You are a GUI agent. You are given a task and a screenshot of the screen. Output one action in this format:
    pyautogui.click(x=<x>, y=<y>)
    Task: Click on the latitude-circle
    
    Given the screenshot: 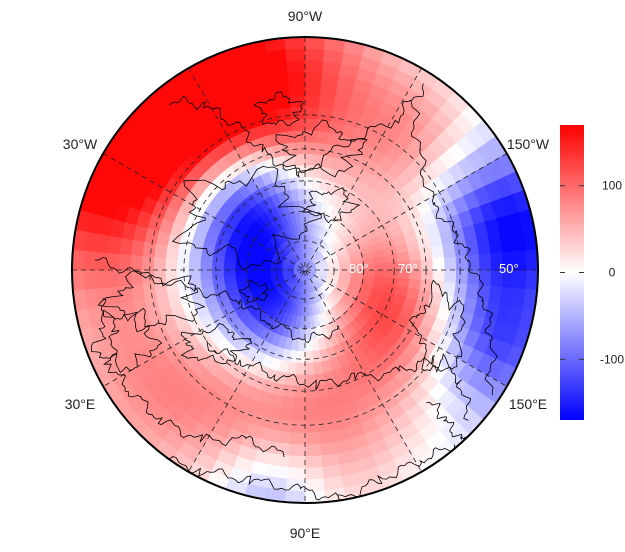 What is the action you would take?
    pyautogui.click(x=305, y=270)
    